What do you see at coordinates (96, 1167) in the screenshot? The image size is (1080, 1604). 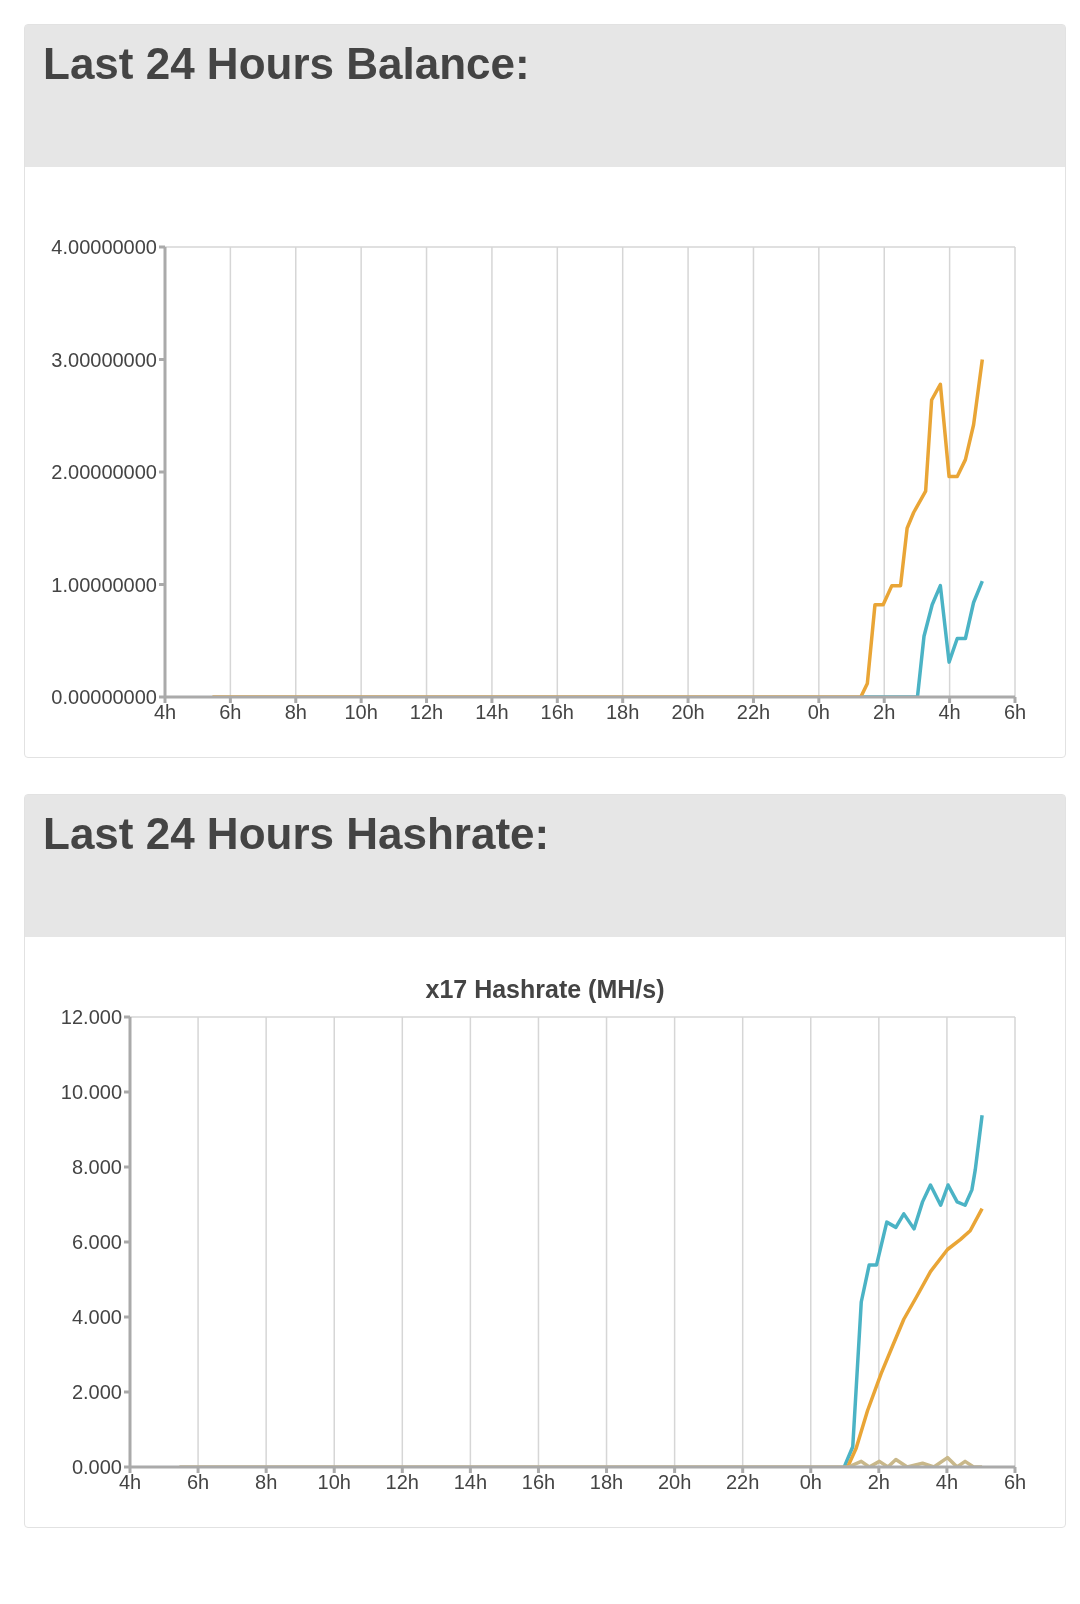 I see `y-tick-label: 8.000` at bounding box center [96, 1167].